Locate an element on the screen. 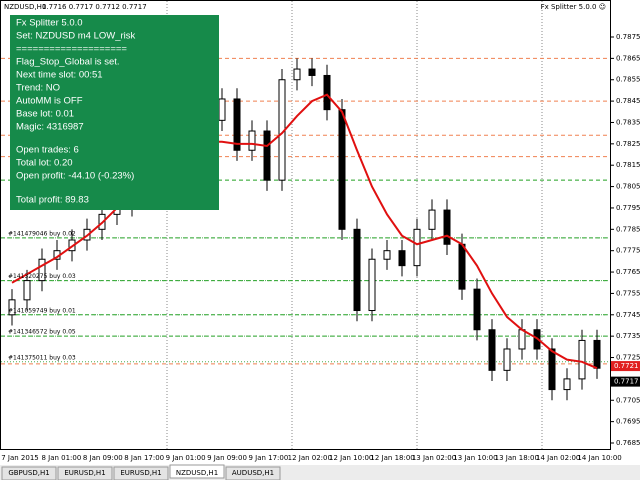 The image size is (640, 484). y-tick-label: 0.7805 is located at coordinates (628, 187).